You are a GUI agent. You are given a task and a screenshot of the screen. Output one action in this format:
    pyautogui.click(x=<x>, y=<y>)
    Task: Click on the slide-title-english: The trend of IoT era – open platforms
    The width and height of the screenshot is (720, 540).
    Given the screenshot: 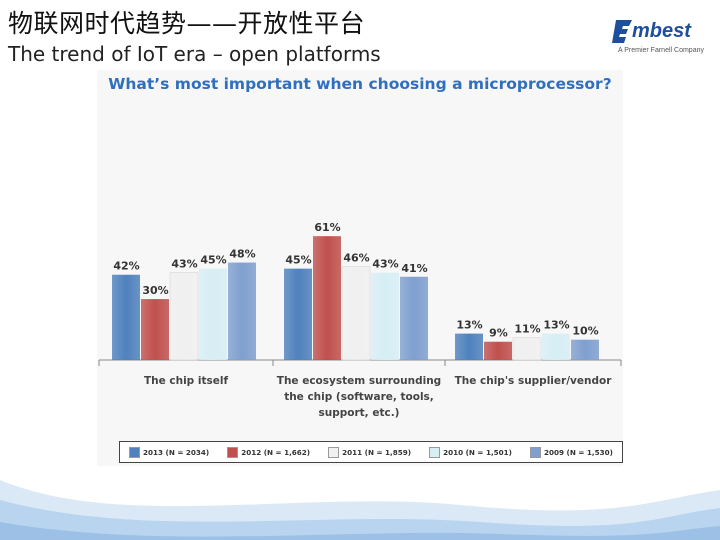 What is the action you would take?
    pyautogui.click(x=194, y=54)
    